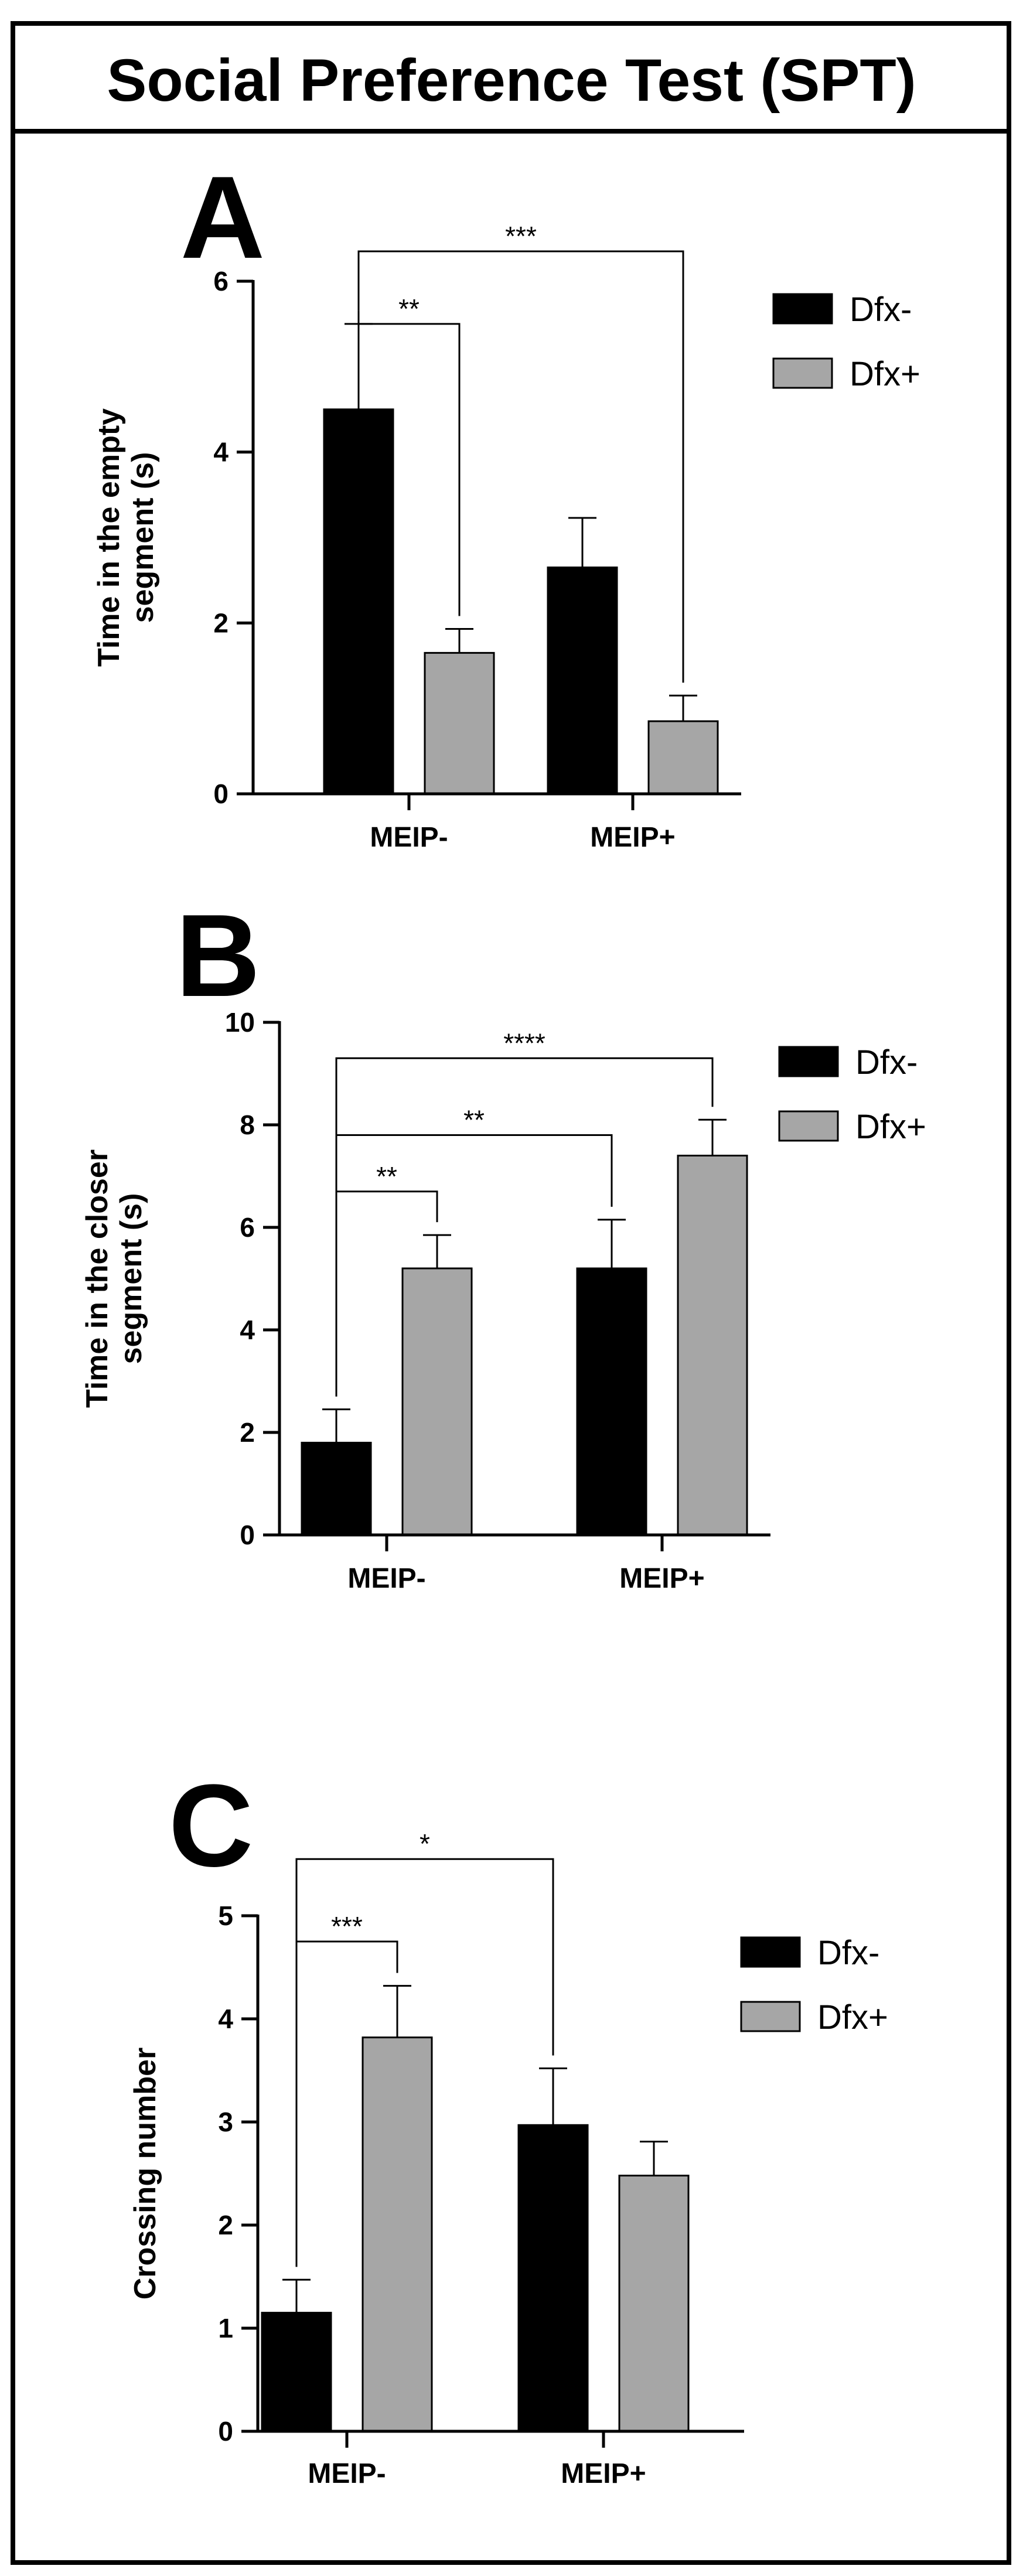  Describe the element at coordinates (225, 2122) in the screenshot. I see `y-tick-label: 3` at that location.